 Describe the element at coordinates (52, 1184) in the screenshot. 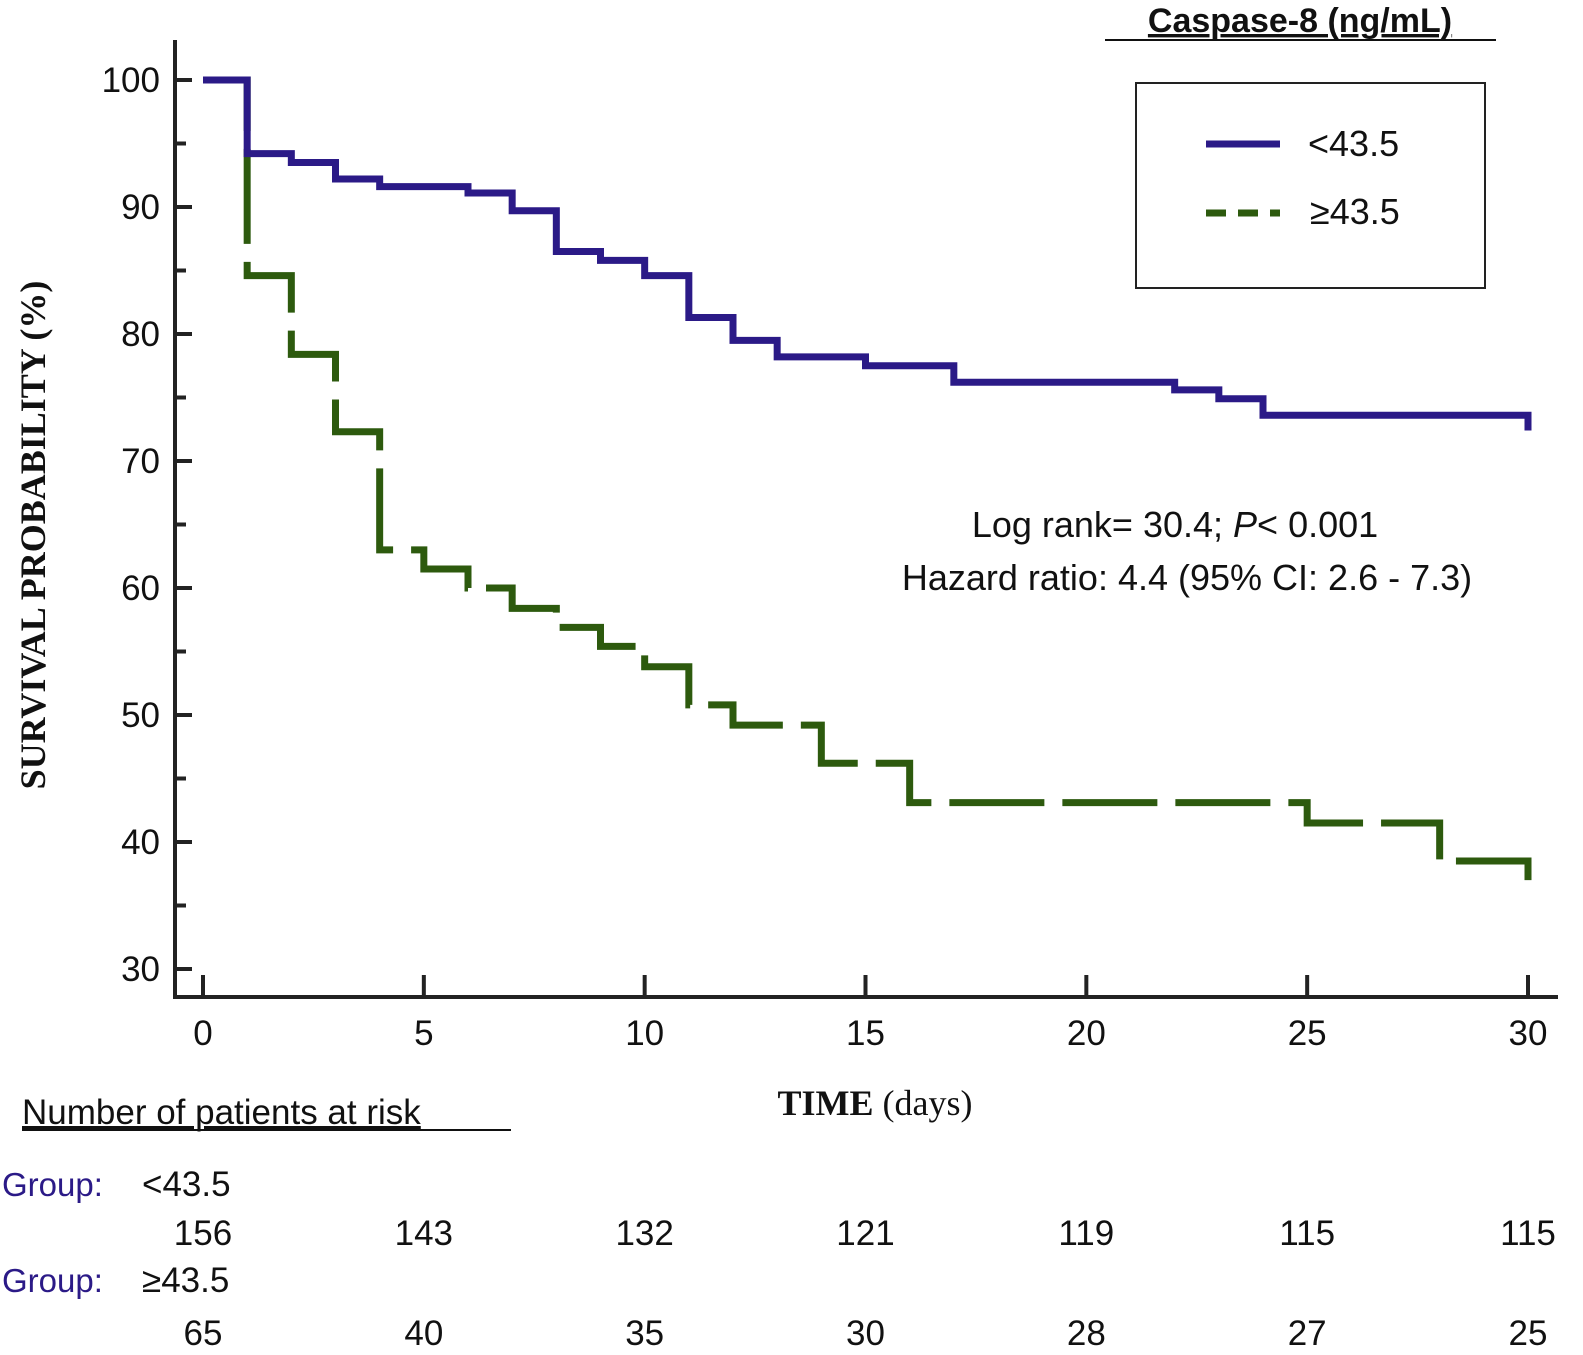

I see `risk-group-label-low: Group:` at that location.